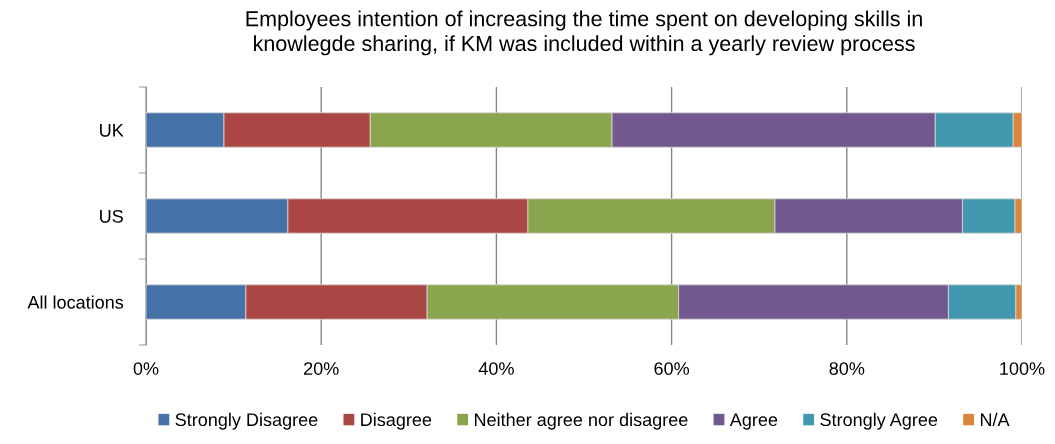 The width and height of the screenshot is (1055, 444). I want to click on legend-label: Disagree, so click(396, 421).